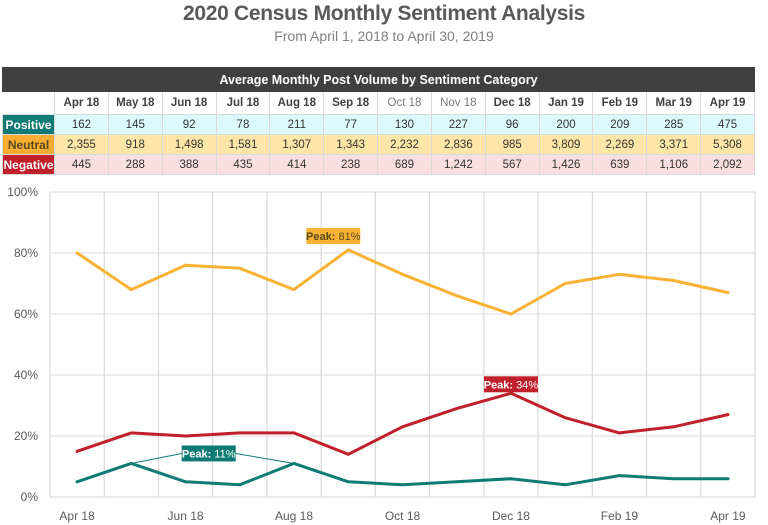 Image resolution: width=768 pixels, height=525 pixels. Describe the element at coordinates (566, 164) in the screenshot. I see `table-cell: 1,426` at that location.